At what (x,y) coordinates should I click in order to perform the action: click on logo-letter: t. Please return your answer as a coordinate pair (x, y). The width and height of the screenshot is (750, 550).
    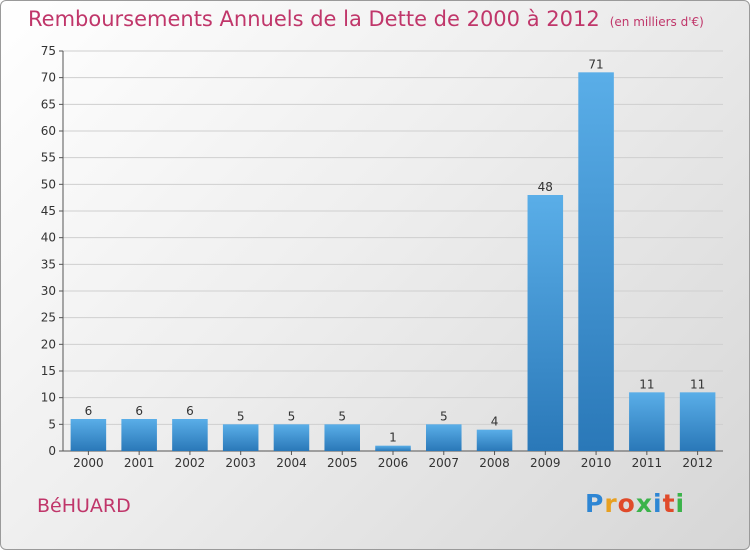
    Looking at the image, I should click on (669, 503).